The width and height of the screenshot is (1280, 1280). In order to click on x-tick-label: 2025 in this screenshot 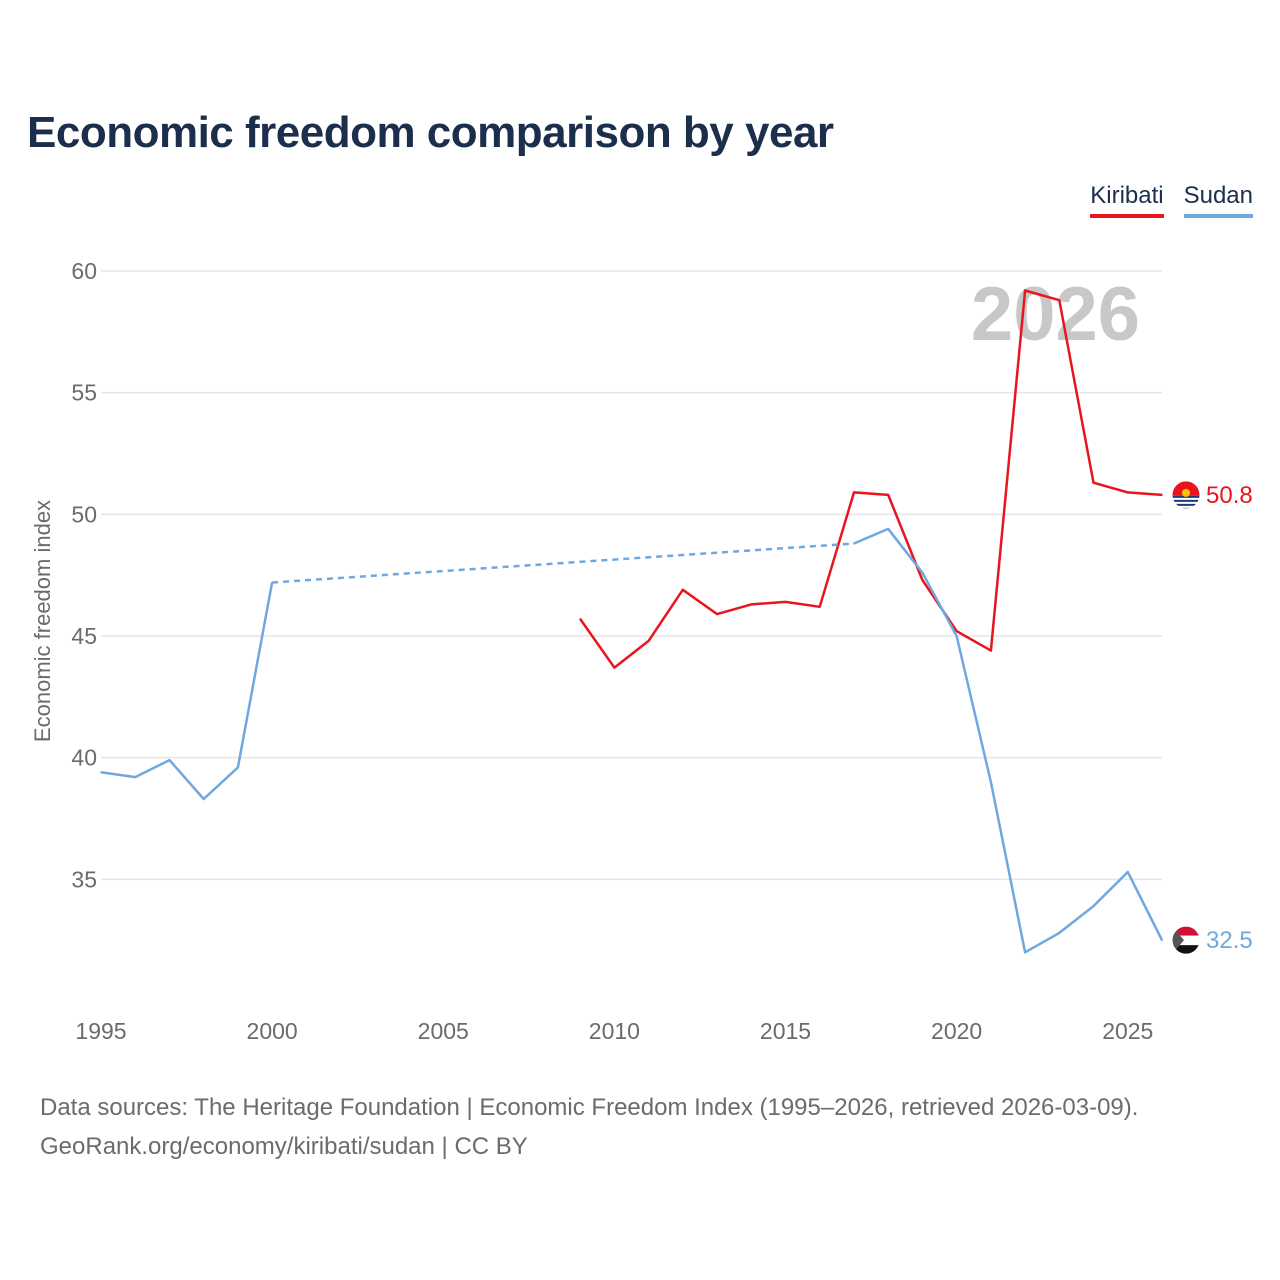, I will do `click(1127, 1031)`.